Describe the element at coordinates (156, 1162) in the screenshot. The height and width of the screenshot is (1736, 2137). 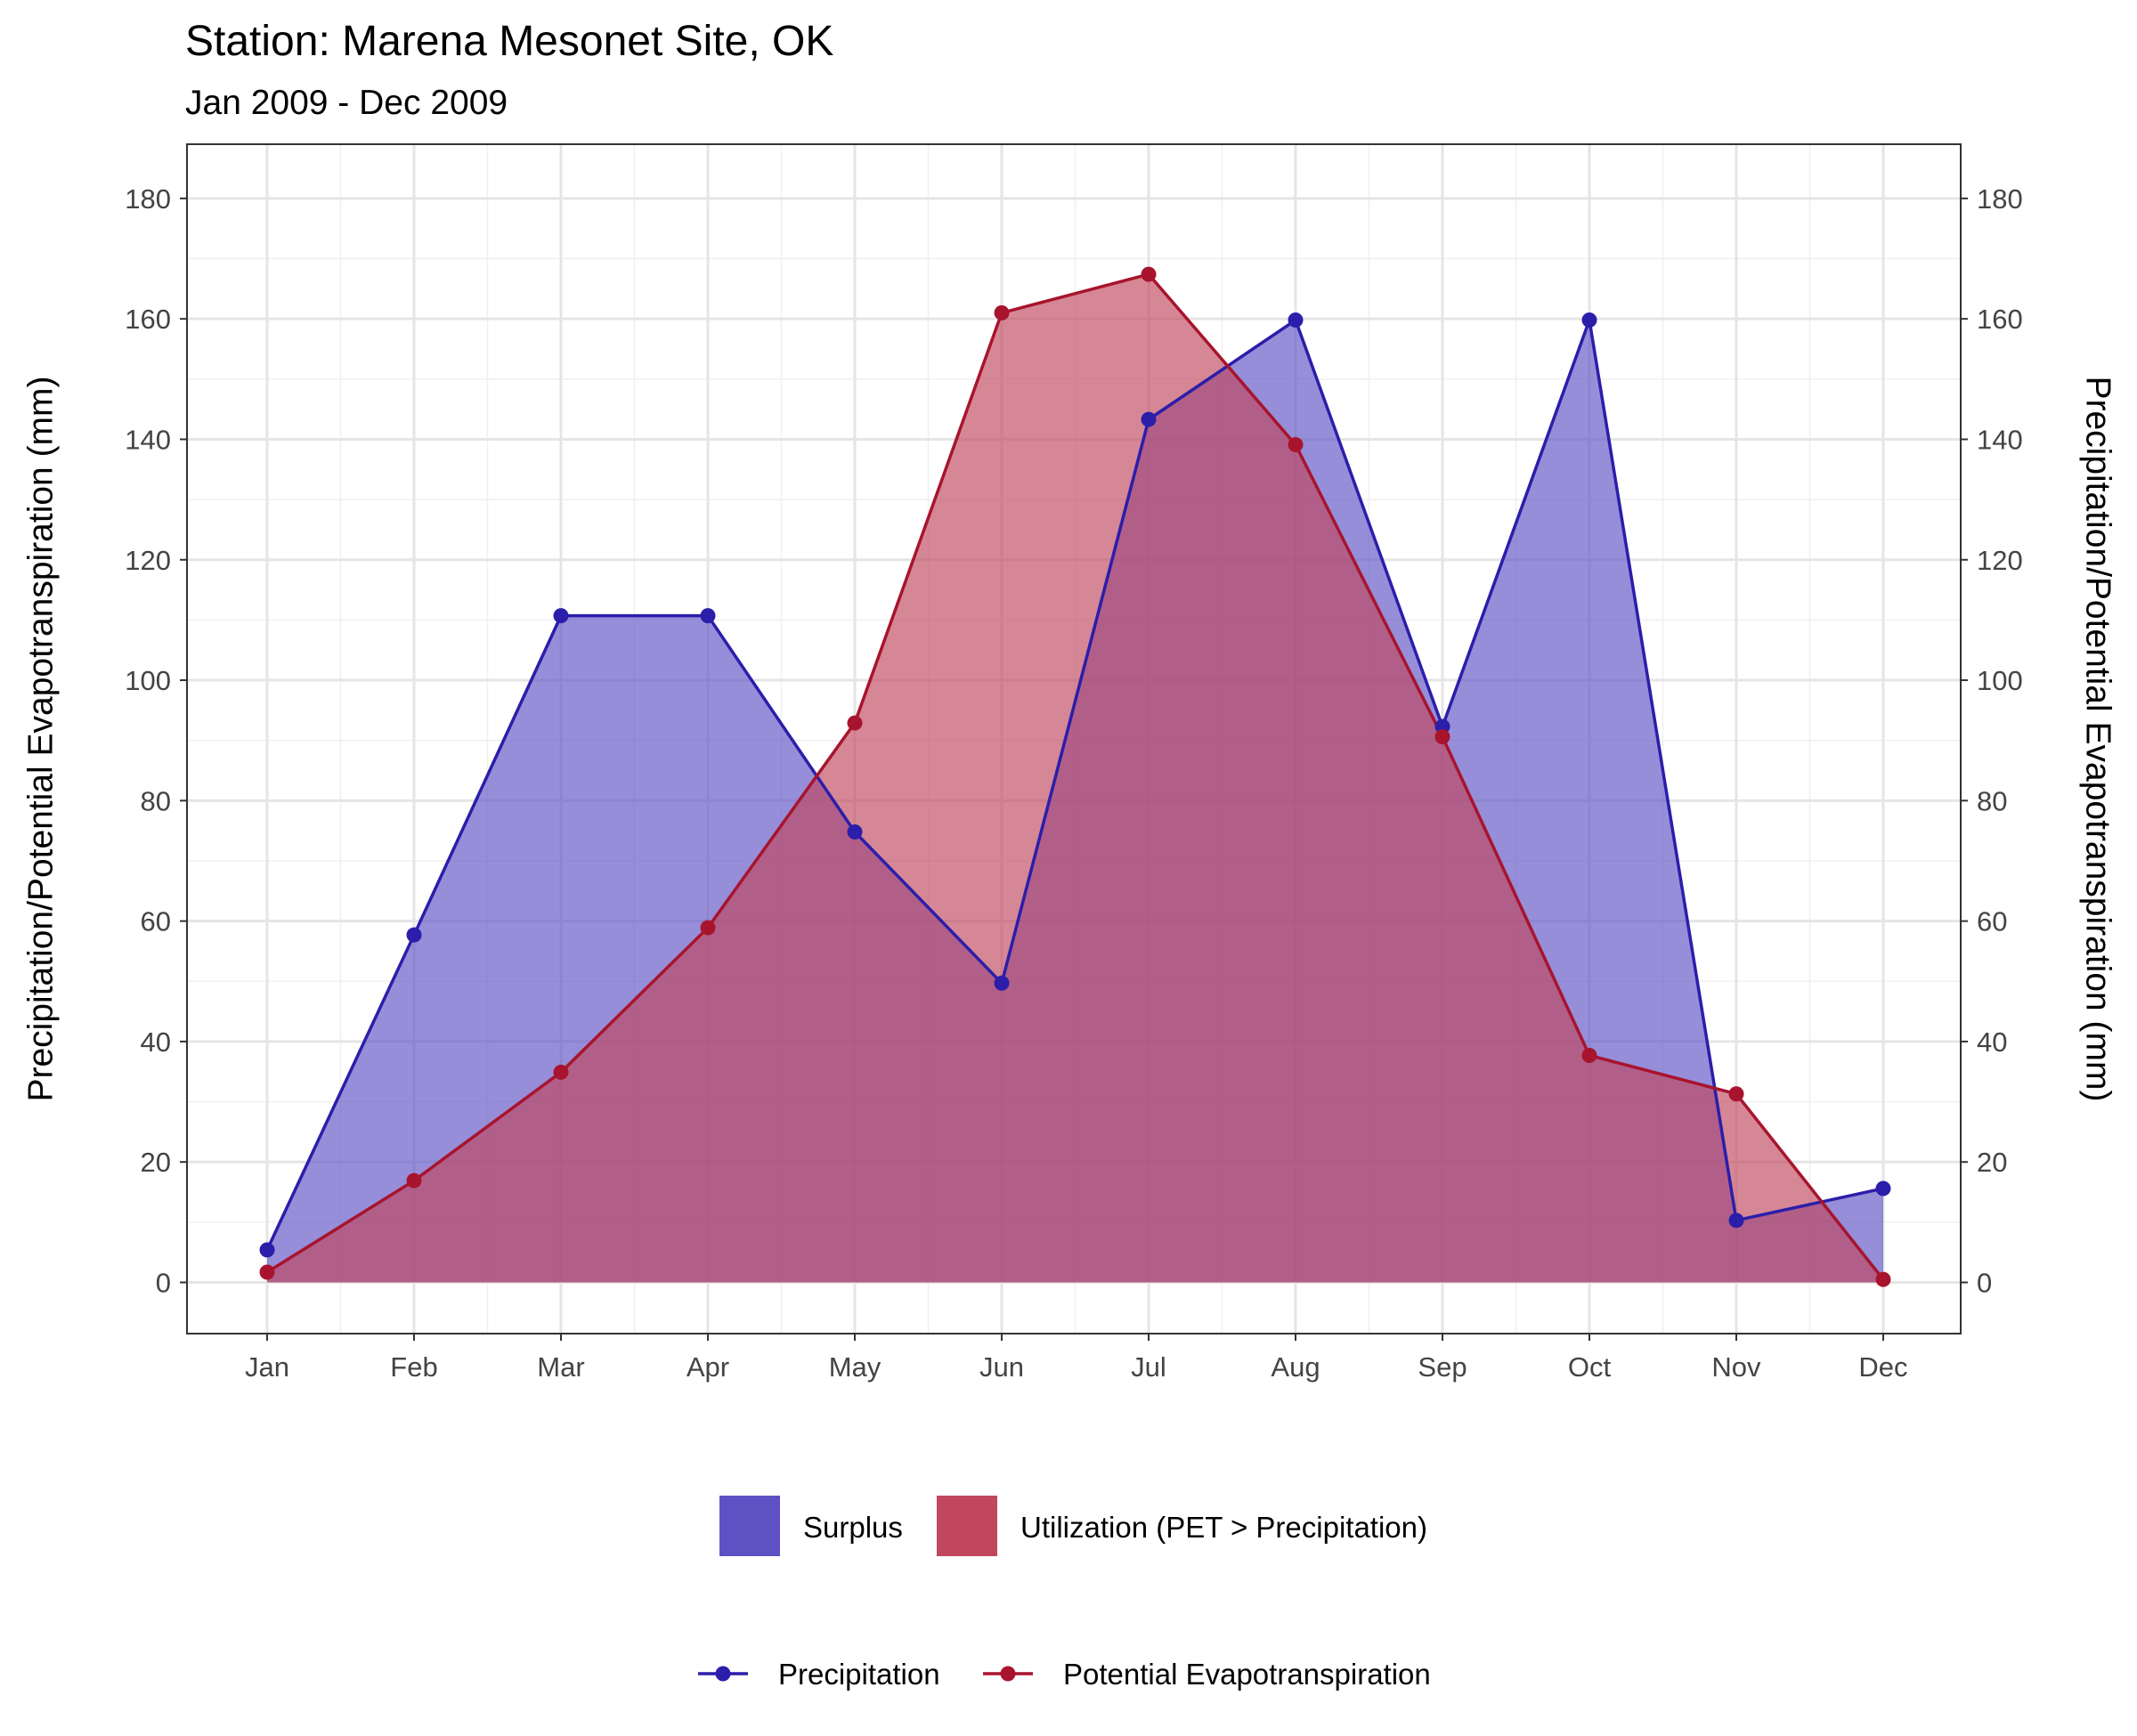
I see `y-tick-label-left: 20` at that location.